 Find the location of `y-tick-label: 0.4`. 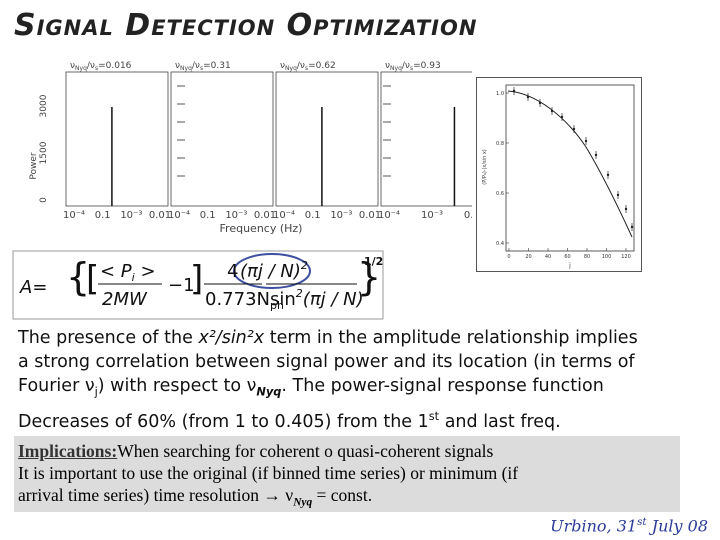

y-tick-label: 0.4 is located at coordinates (500, 244).